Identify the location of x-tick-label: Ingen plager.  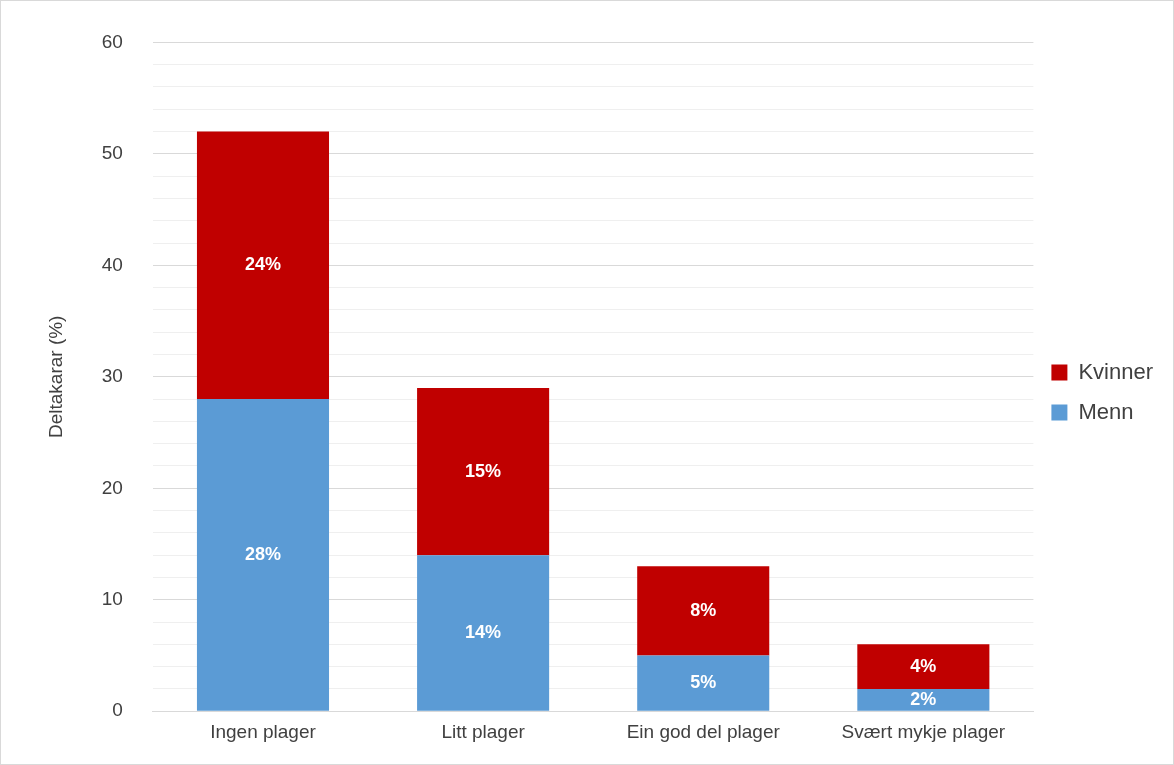
(263, 731).